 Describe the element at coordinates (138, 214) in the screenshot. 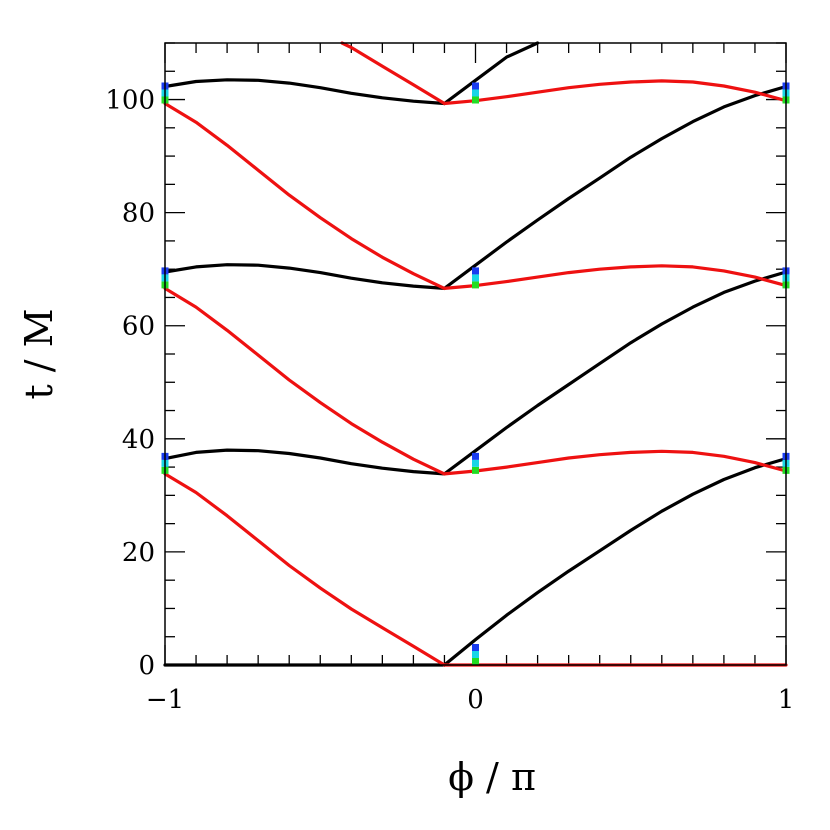

I see `y-tick-label: 80` at that location.